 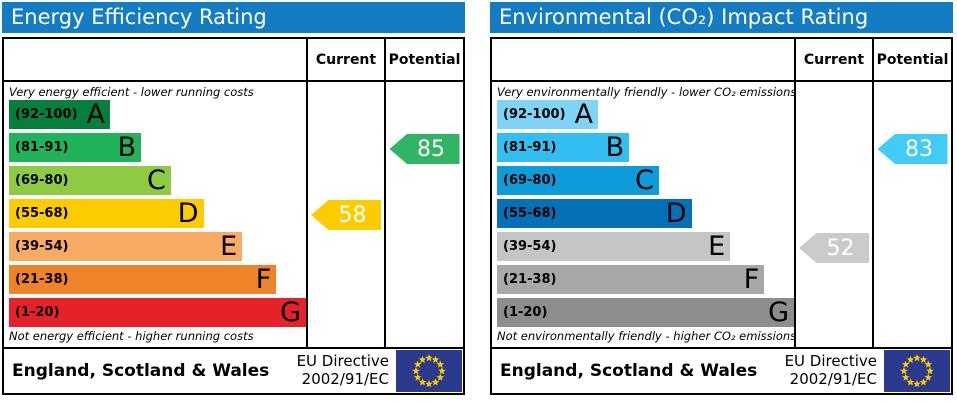 What do you see at coordinates (233, 17) in the screenshot?
I see `panel-title: Energy Efficiency Rating` at bounding box center [233, 17].